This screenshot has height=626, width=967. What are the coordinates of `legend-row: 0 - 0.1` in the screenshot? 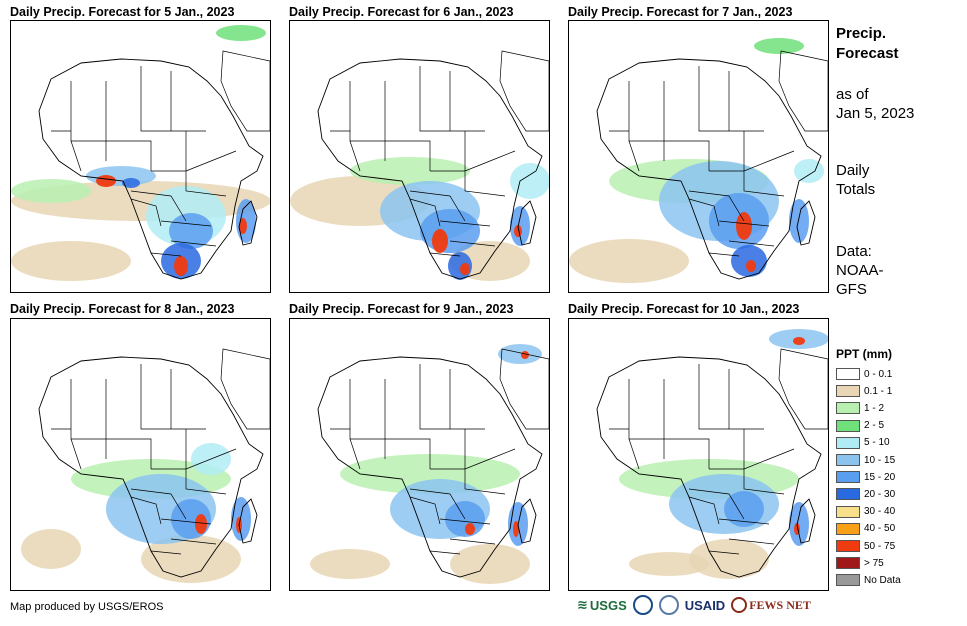 It's located at (864, 374).